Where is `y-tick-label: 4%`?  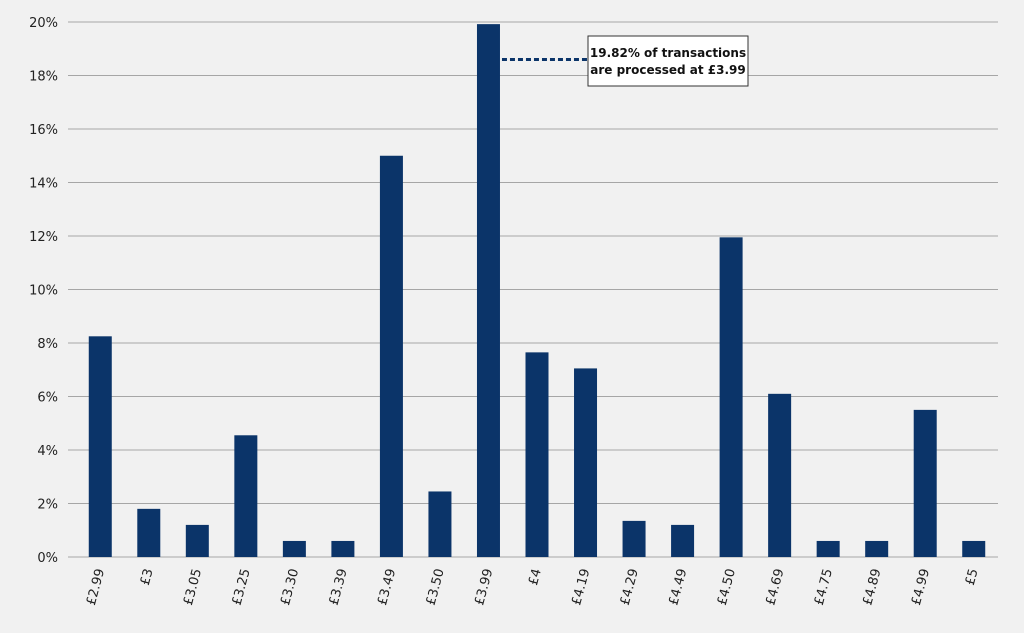
y-tick-label: 4% is located at coordinates (47, 451).